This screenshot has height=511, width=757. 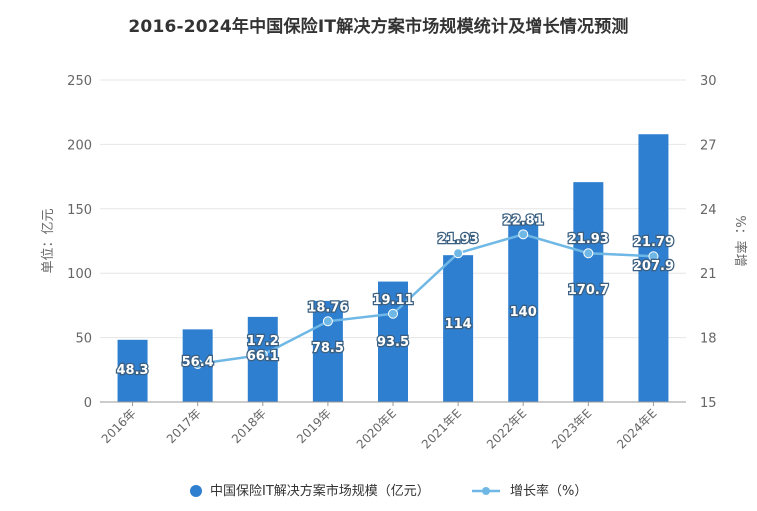 What do you see at coordinates (119, 426) in the screenshot?
I see `x-tick-label: 2016年` at bounding box center [119, 426].